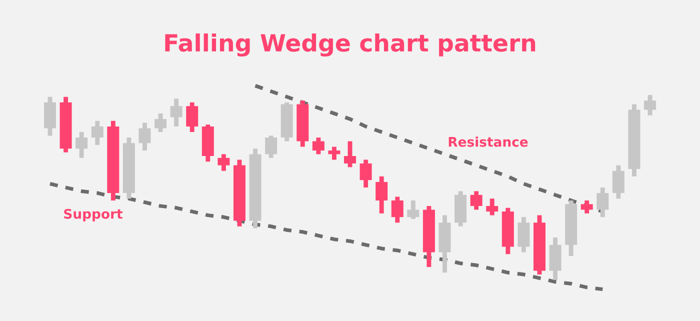  What do you see at coordinates (350, 45) in the screenshot?
I see `chart-title: Falling Wedge chart pattern` at bounding box center [350, 45].